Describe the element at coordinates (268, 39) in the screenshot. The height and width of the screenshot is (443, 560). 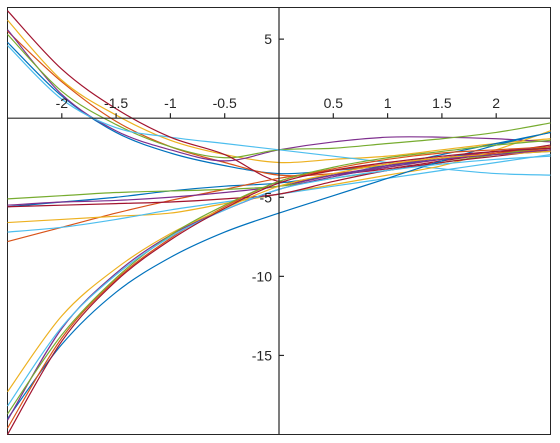
I see `y-tick-label: 5` at that location.